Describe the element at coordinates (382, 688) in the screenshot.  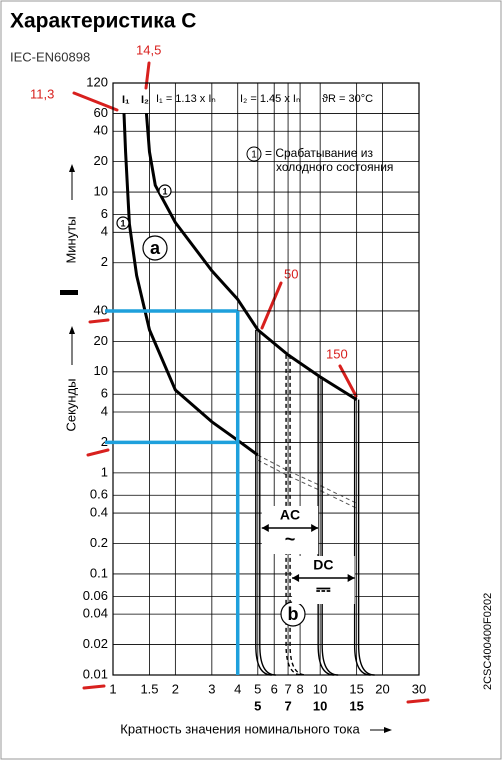
I see `x-tick-label: 20` at that location.